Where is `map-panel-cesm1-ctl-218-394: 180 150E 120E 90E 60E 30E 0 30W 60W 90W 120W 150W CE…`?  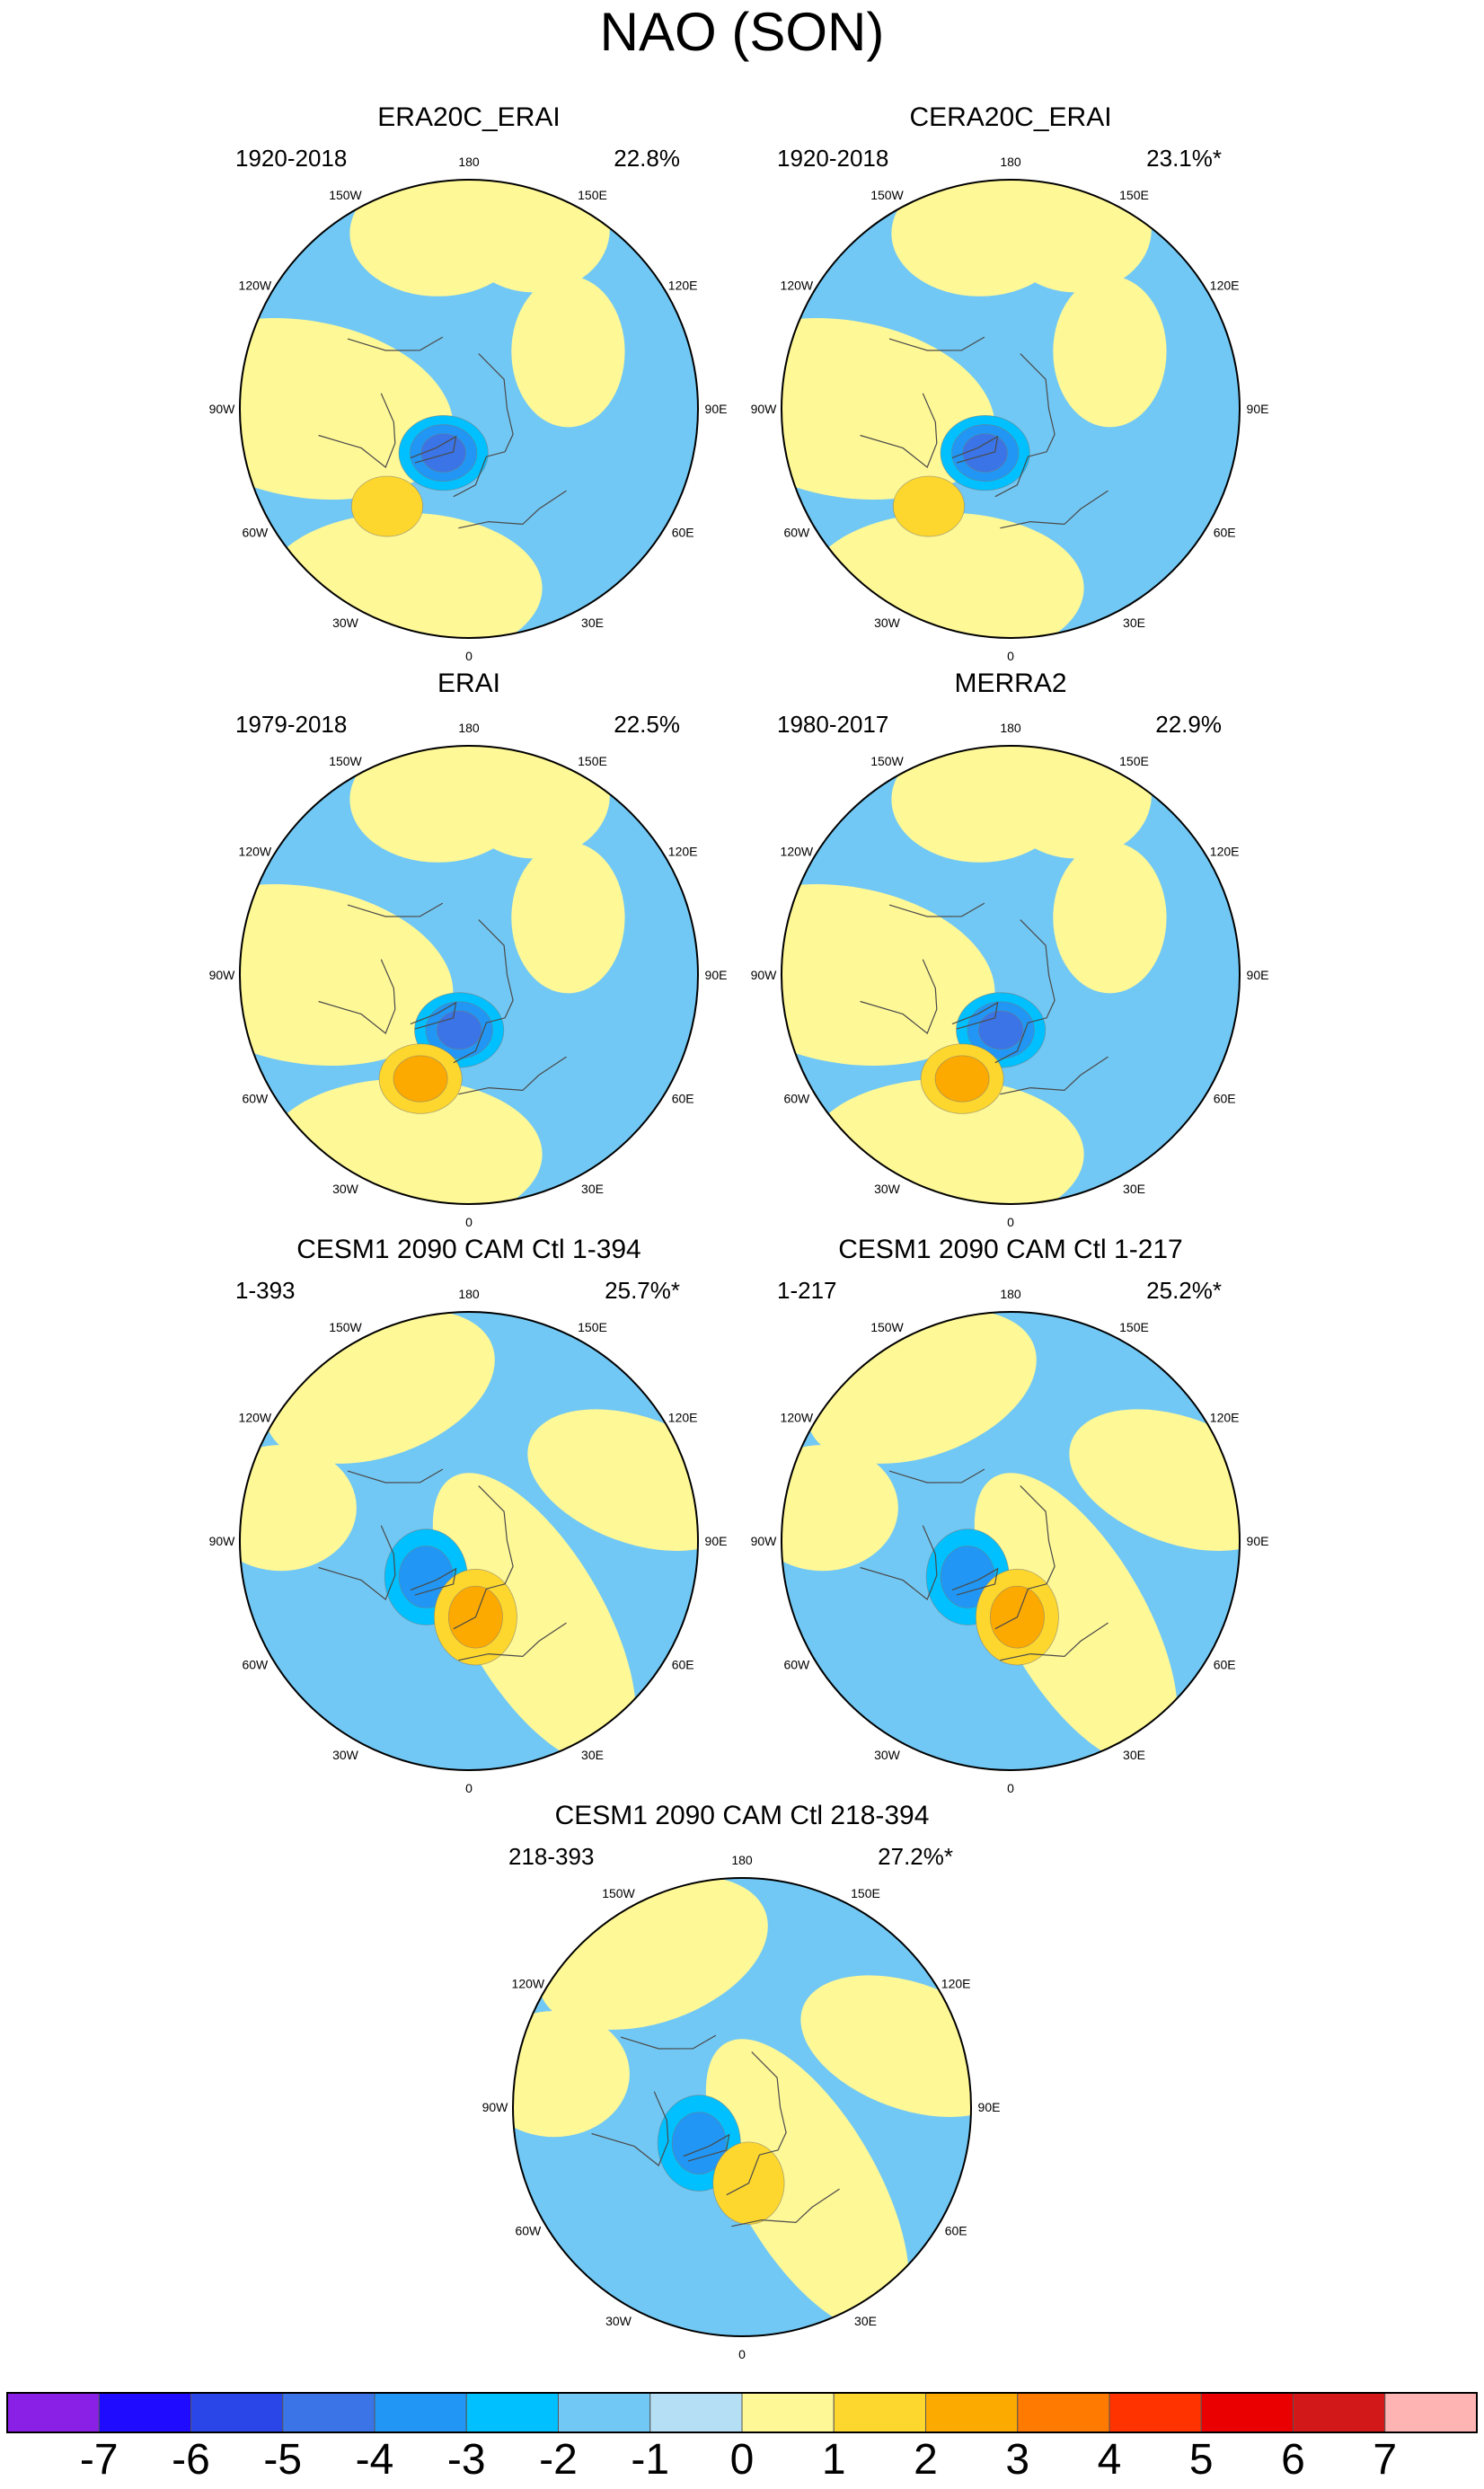
map-panel-cesm1-ctl-218-394: 180 150E 120E 90E 60E 30E 0 30W 60W 90W 120W 150W CE… is located at coordinates (741, 2081).